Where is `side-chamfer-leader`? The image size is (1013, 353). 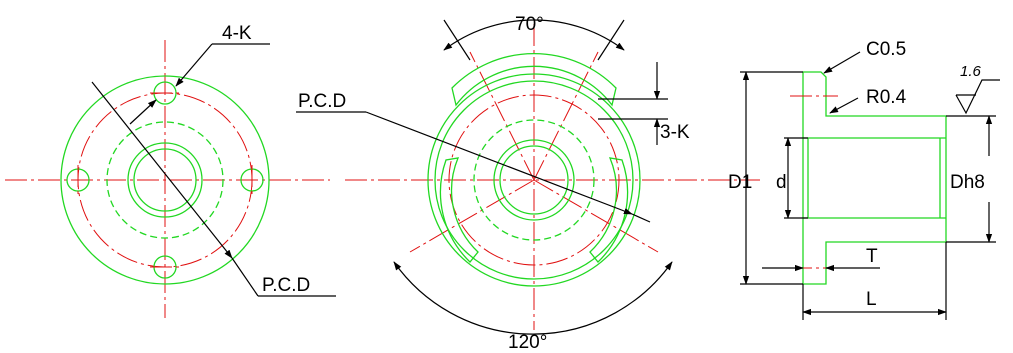
side-chamfer-leader is located at coordinates (842, 62).